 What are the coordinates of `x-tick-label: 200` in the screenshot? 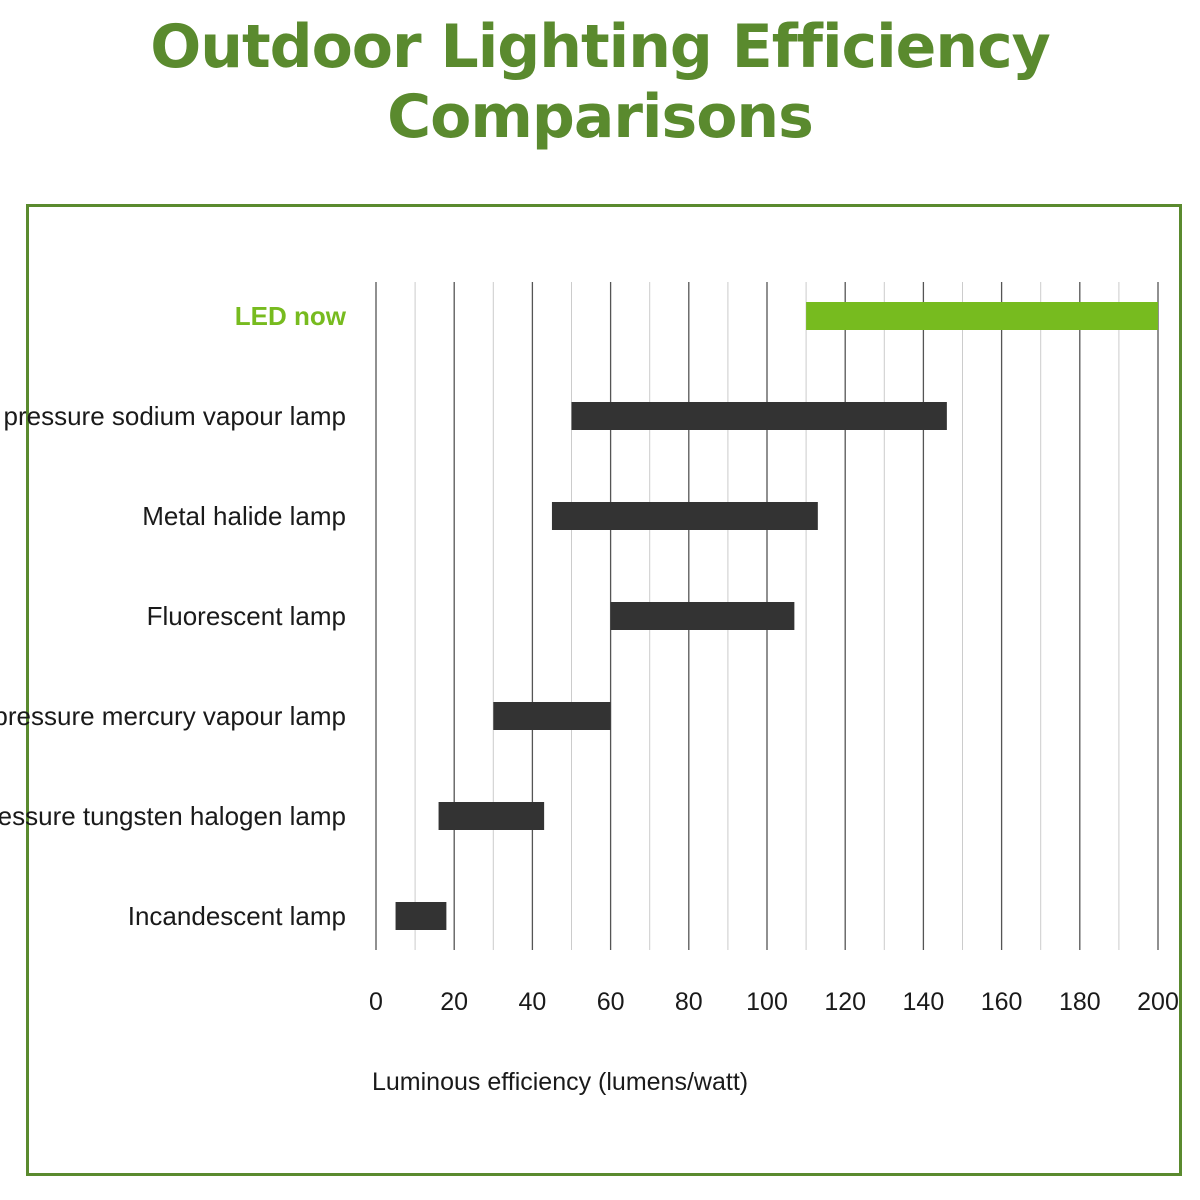 It's located at (1158, 1002).